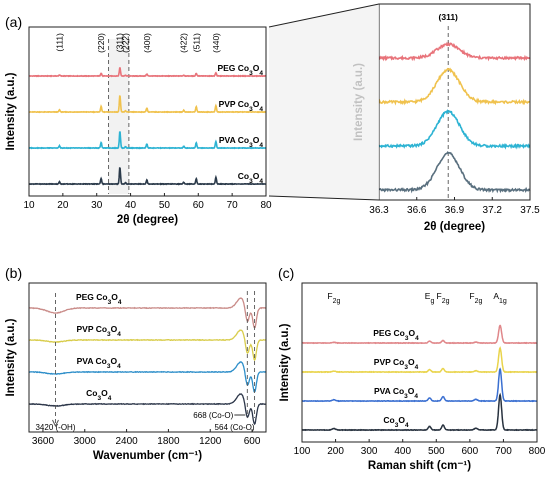 The width and height of the screenshot is (550, 482). I want to click on x-tick-label: 80, so click(266, 205).